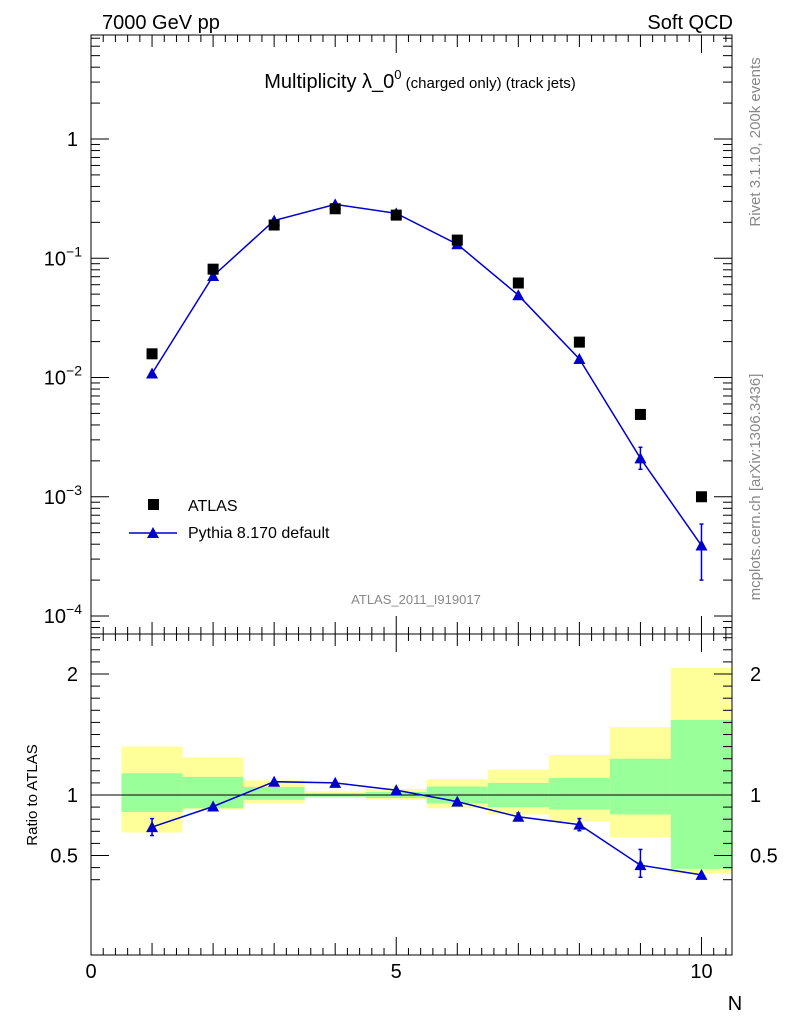 This screenshot has width=786, height=1024. Describe the element at coordinates (64, 857) in the screenshot. I see `ratio-y-tick-label: 0.5` at that location.